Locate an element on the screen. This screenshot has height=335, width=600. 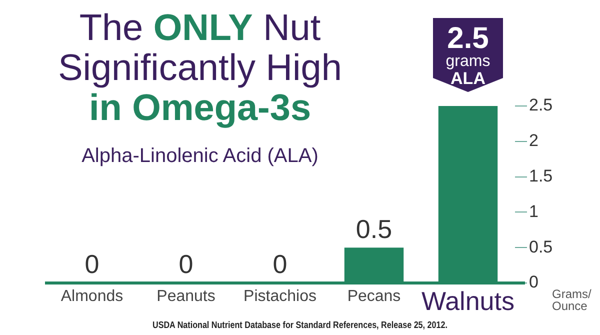
data-label: 2.5 grams ALA is located at coordinates (468, 55).